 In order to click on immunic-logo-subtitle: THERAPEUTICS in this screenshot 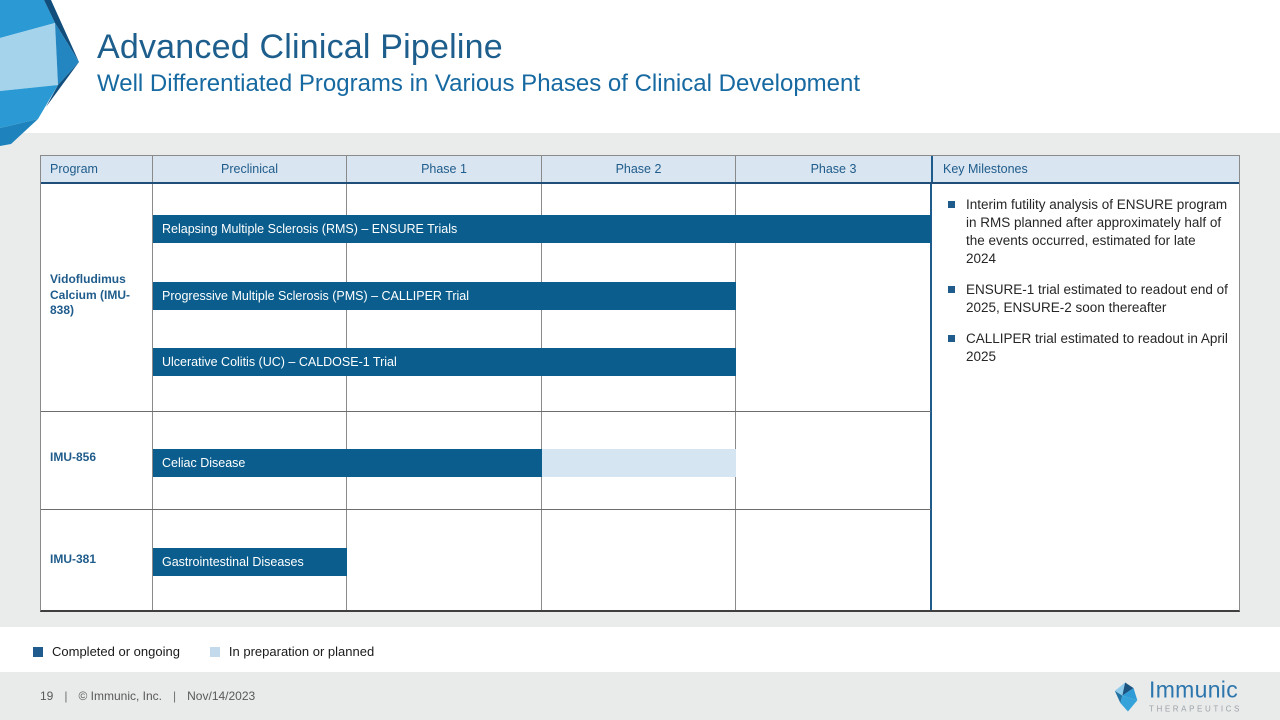, I will do `click(1195, 709)`.